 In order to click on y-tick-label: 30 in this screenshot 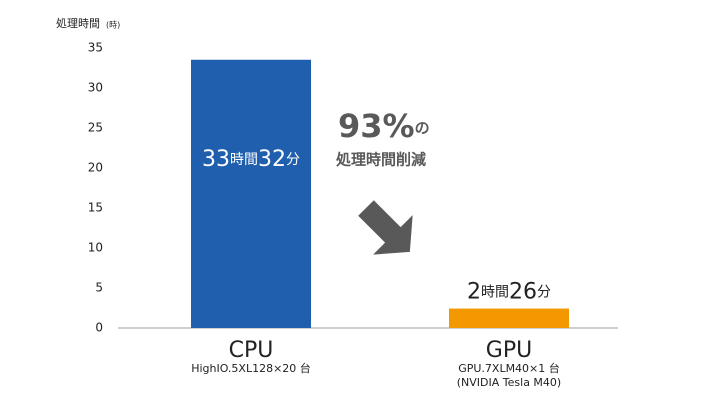, I will do `click(95, 88)`.